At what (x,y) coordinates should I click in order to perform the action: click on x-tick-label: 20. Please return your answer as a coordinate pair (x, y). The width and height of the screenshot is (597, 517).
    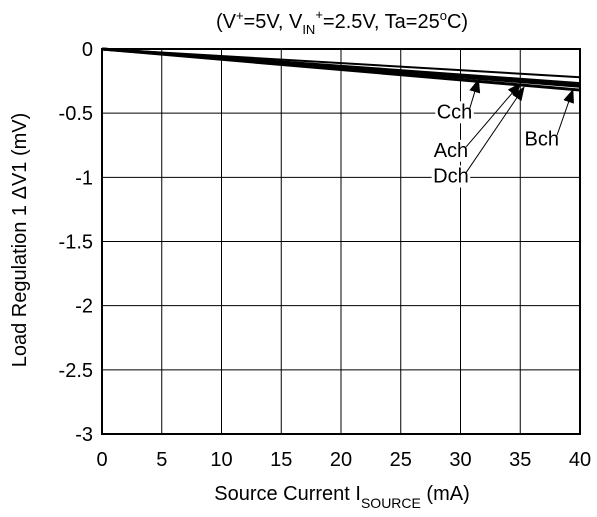
    Looking at the image, I should click on (341, 460).